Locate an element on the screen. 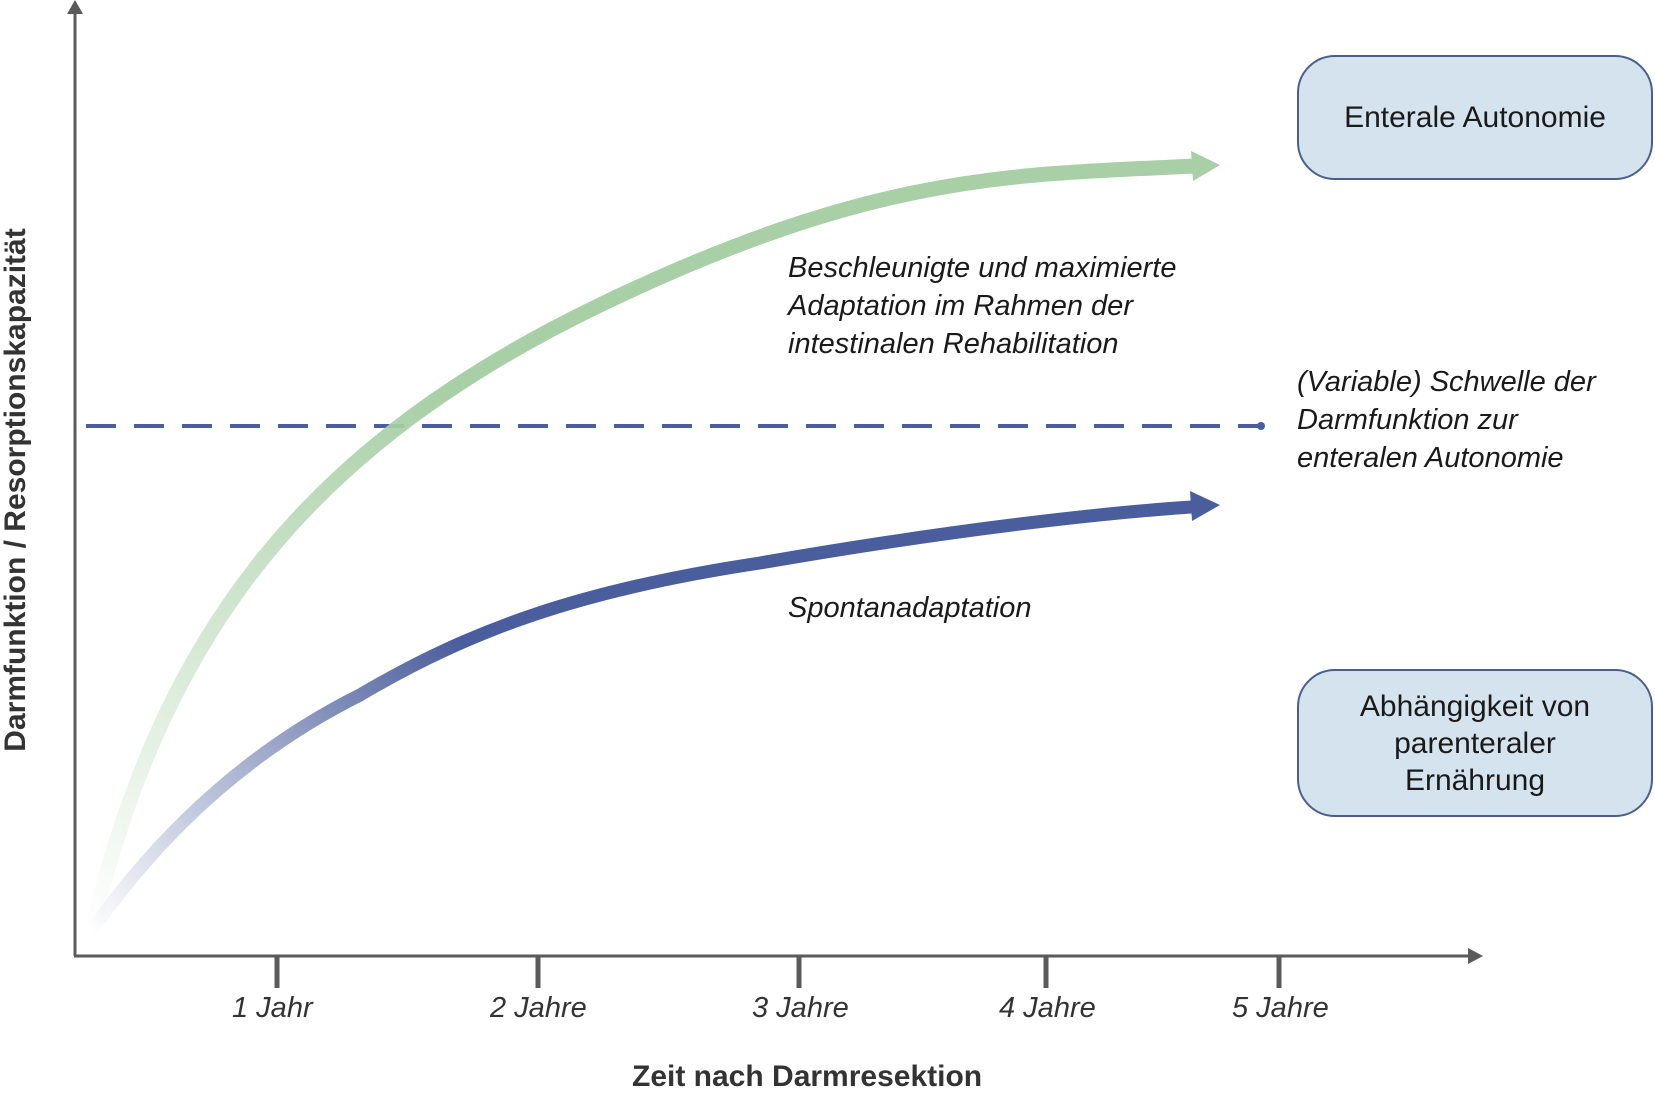  x-tick-label-4: 4 Jahre is located at coordinates (1047, 1008).